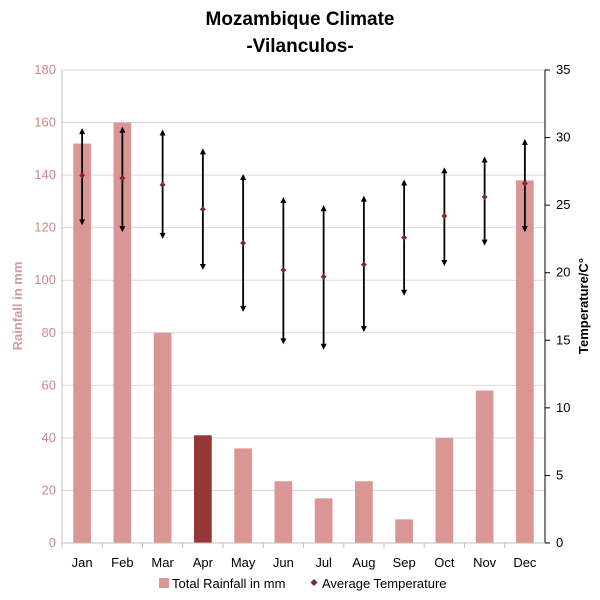  I want to click on temp-avg-marker-feb, so click(122, 178).